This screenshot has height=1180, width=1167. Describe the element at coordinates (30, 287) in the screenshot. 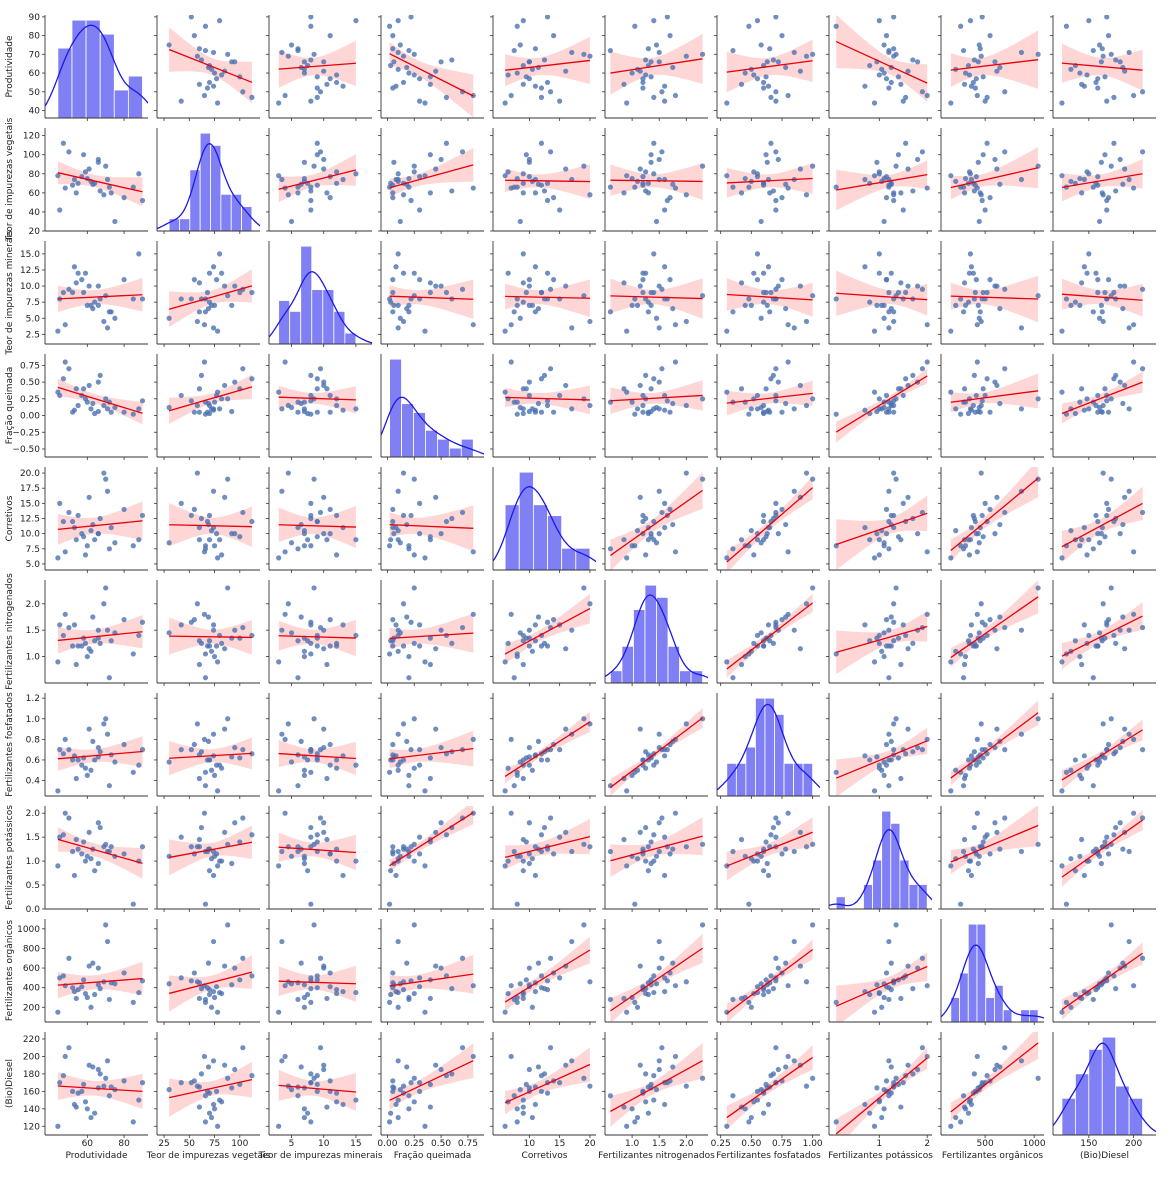

I see `y-tick-label: 10.0` at that location.